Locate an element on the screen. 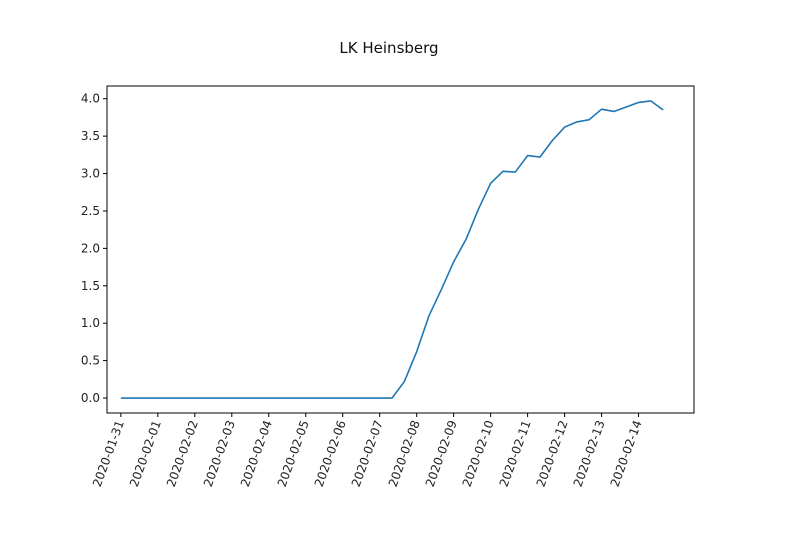  x-tick-label: 2020-02-03 is located at coordinates (219, 453).